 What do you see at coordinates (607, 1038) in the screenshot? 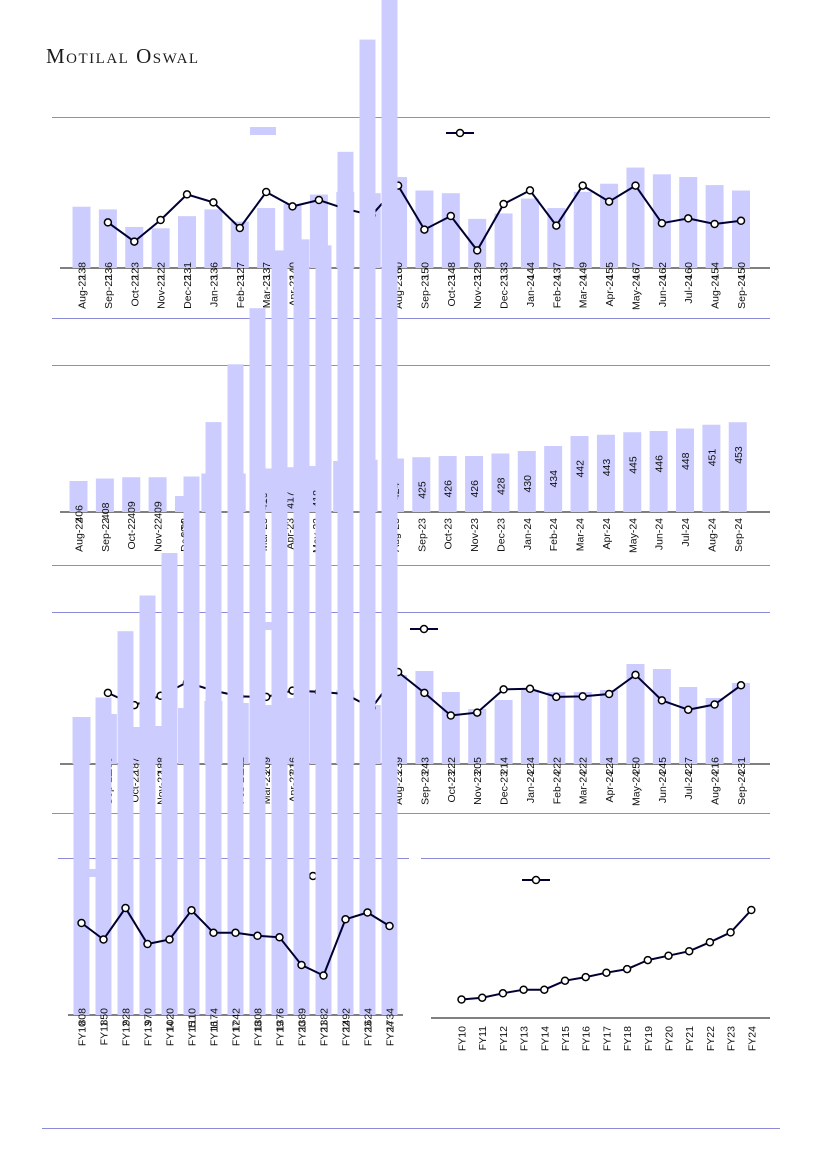
I see `chart-5-tick-label: FY17` at bounding box center [607, 1038].